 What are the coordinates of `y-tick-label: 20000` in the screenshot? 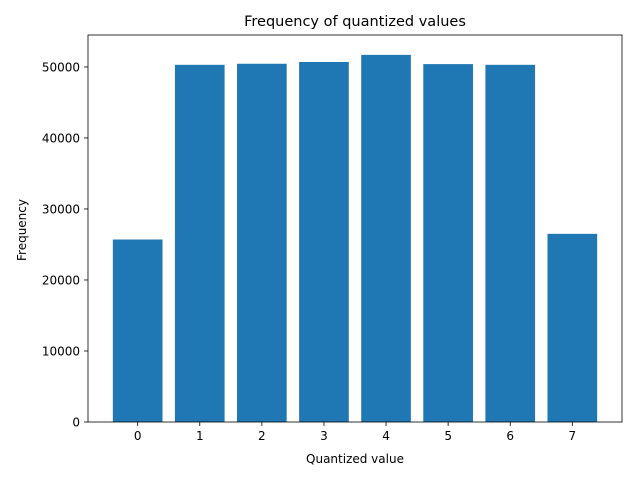 It's located at (61, 280).